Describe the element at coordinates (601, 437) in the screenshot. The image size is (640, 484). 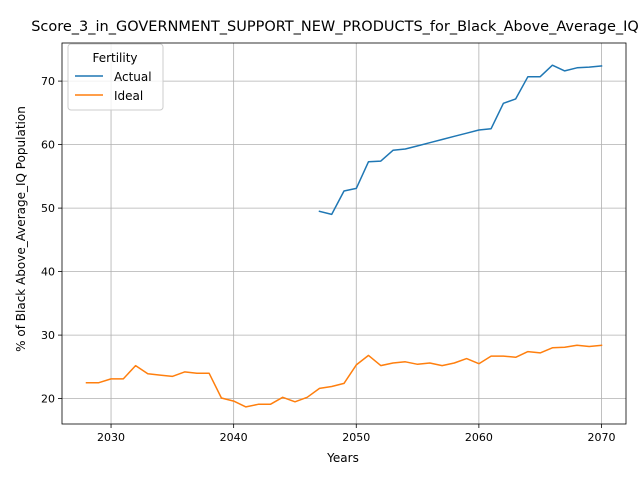
I see `x-tick-label: 2070` at that location.